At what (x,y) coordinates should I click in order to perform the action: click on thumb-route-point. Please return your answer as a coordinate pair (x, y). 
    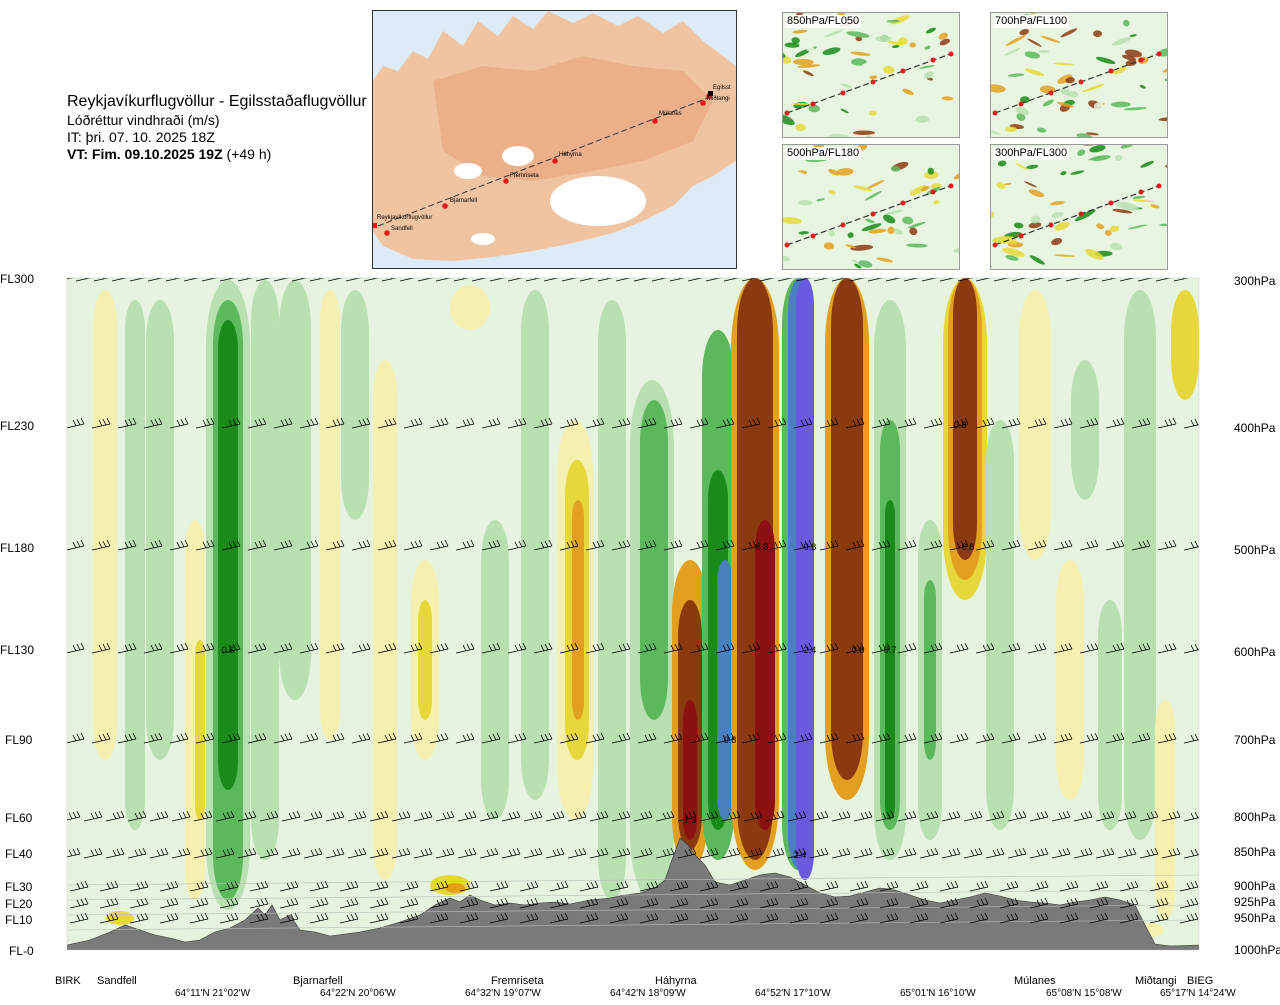
    Looking at the image, I should click on (1051, 93).